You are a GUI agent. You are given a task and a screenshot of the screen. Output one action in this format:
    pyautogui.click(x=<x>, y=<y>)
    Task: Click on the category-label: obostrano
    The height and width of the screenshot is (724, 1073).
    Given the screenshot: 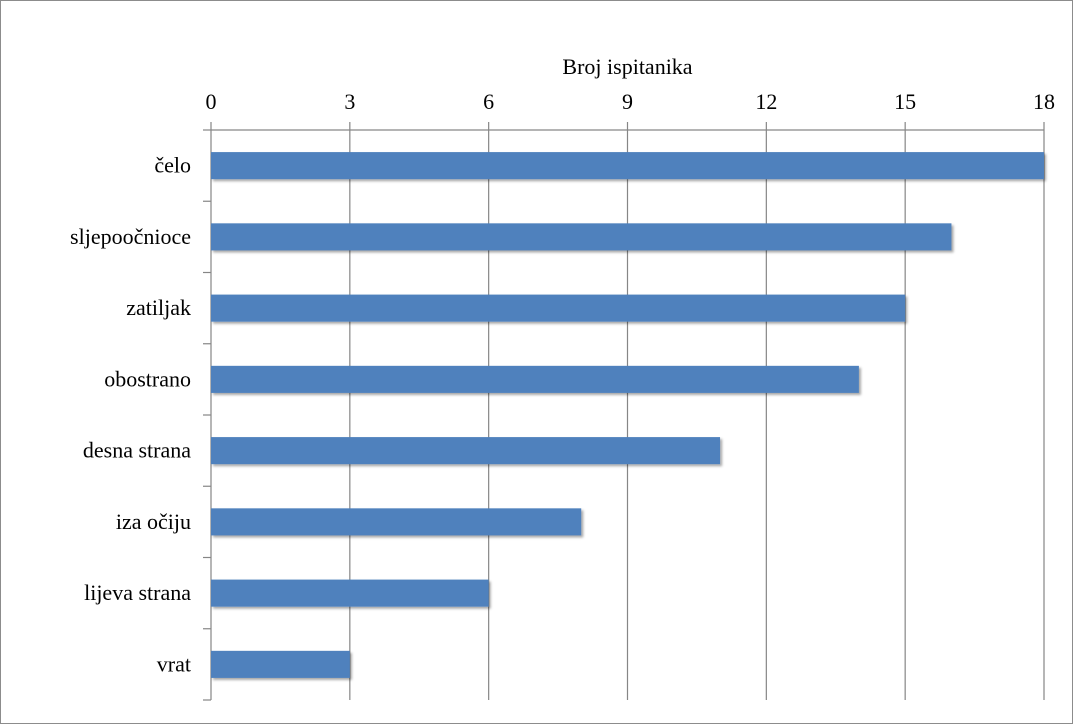 What is the action you would take?
    pyautogui.click(x=147, y=378)
    